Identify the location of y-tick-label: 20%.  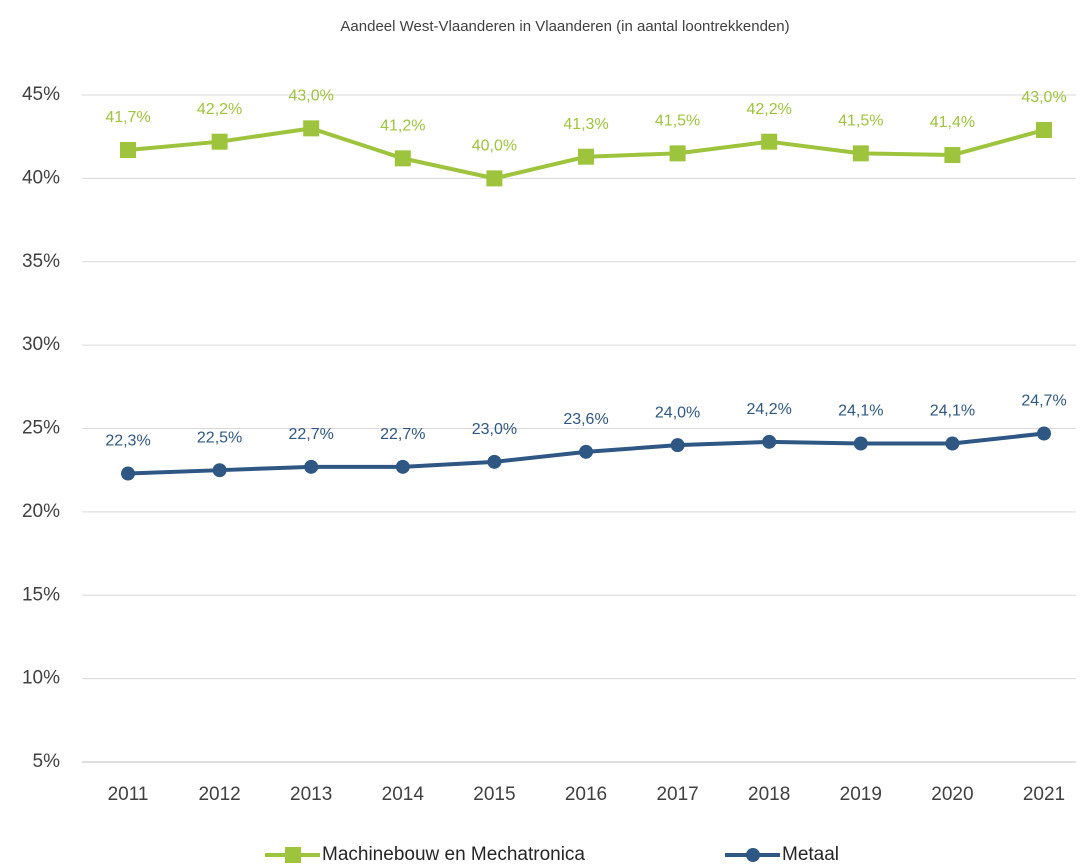
(41, 511).